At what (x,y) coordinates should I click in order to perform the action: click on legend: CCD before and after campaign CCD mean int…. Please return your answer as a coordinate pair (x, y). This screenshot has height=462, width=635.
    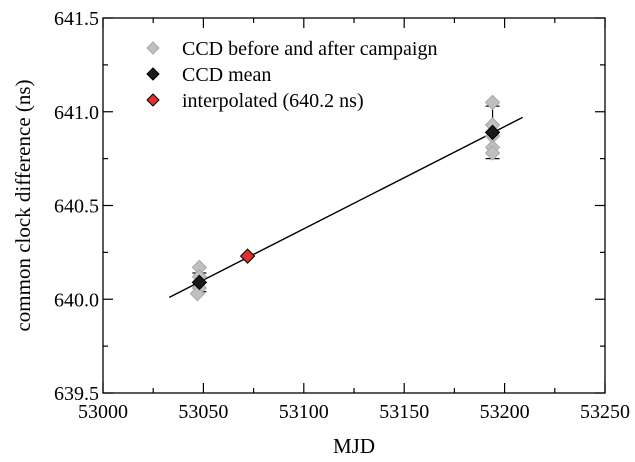
    Looking at the image, I should click on (291, 75).